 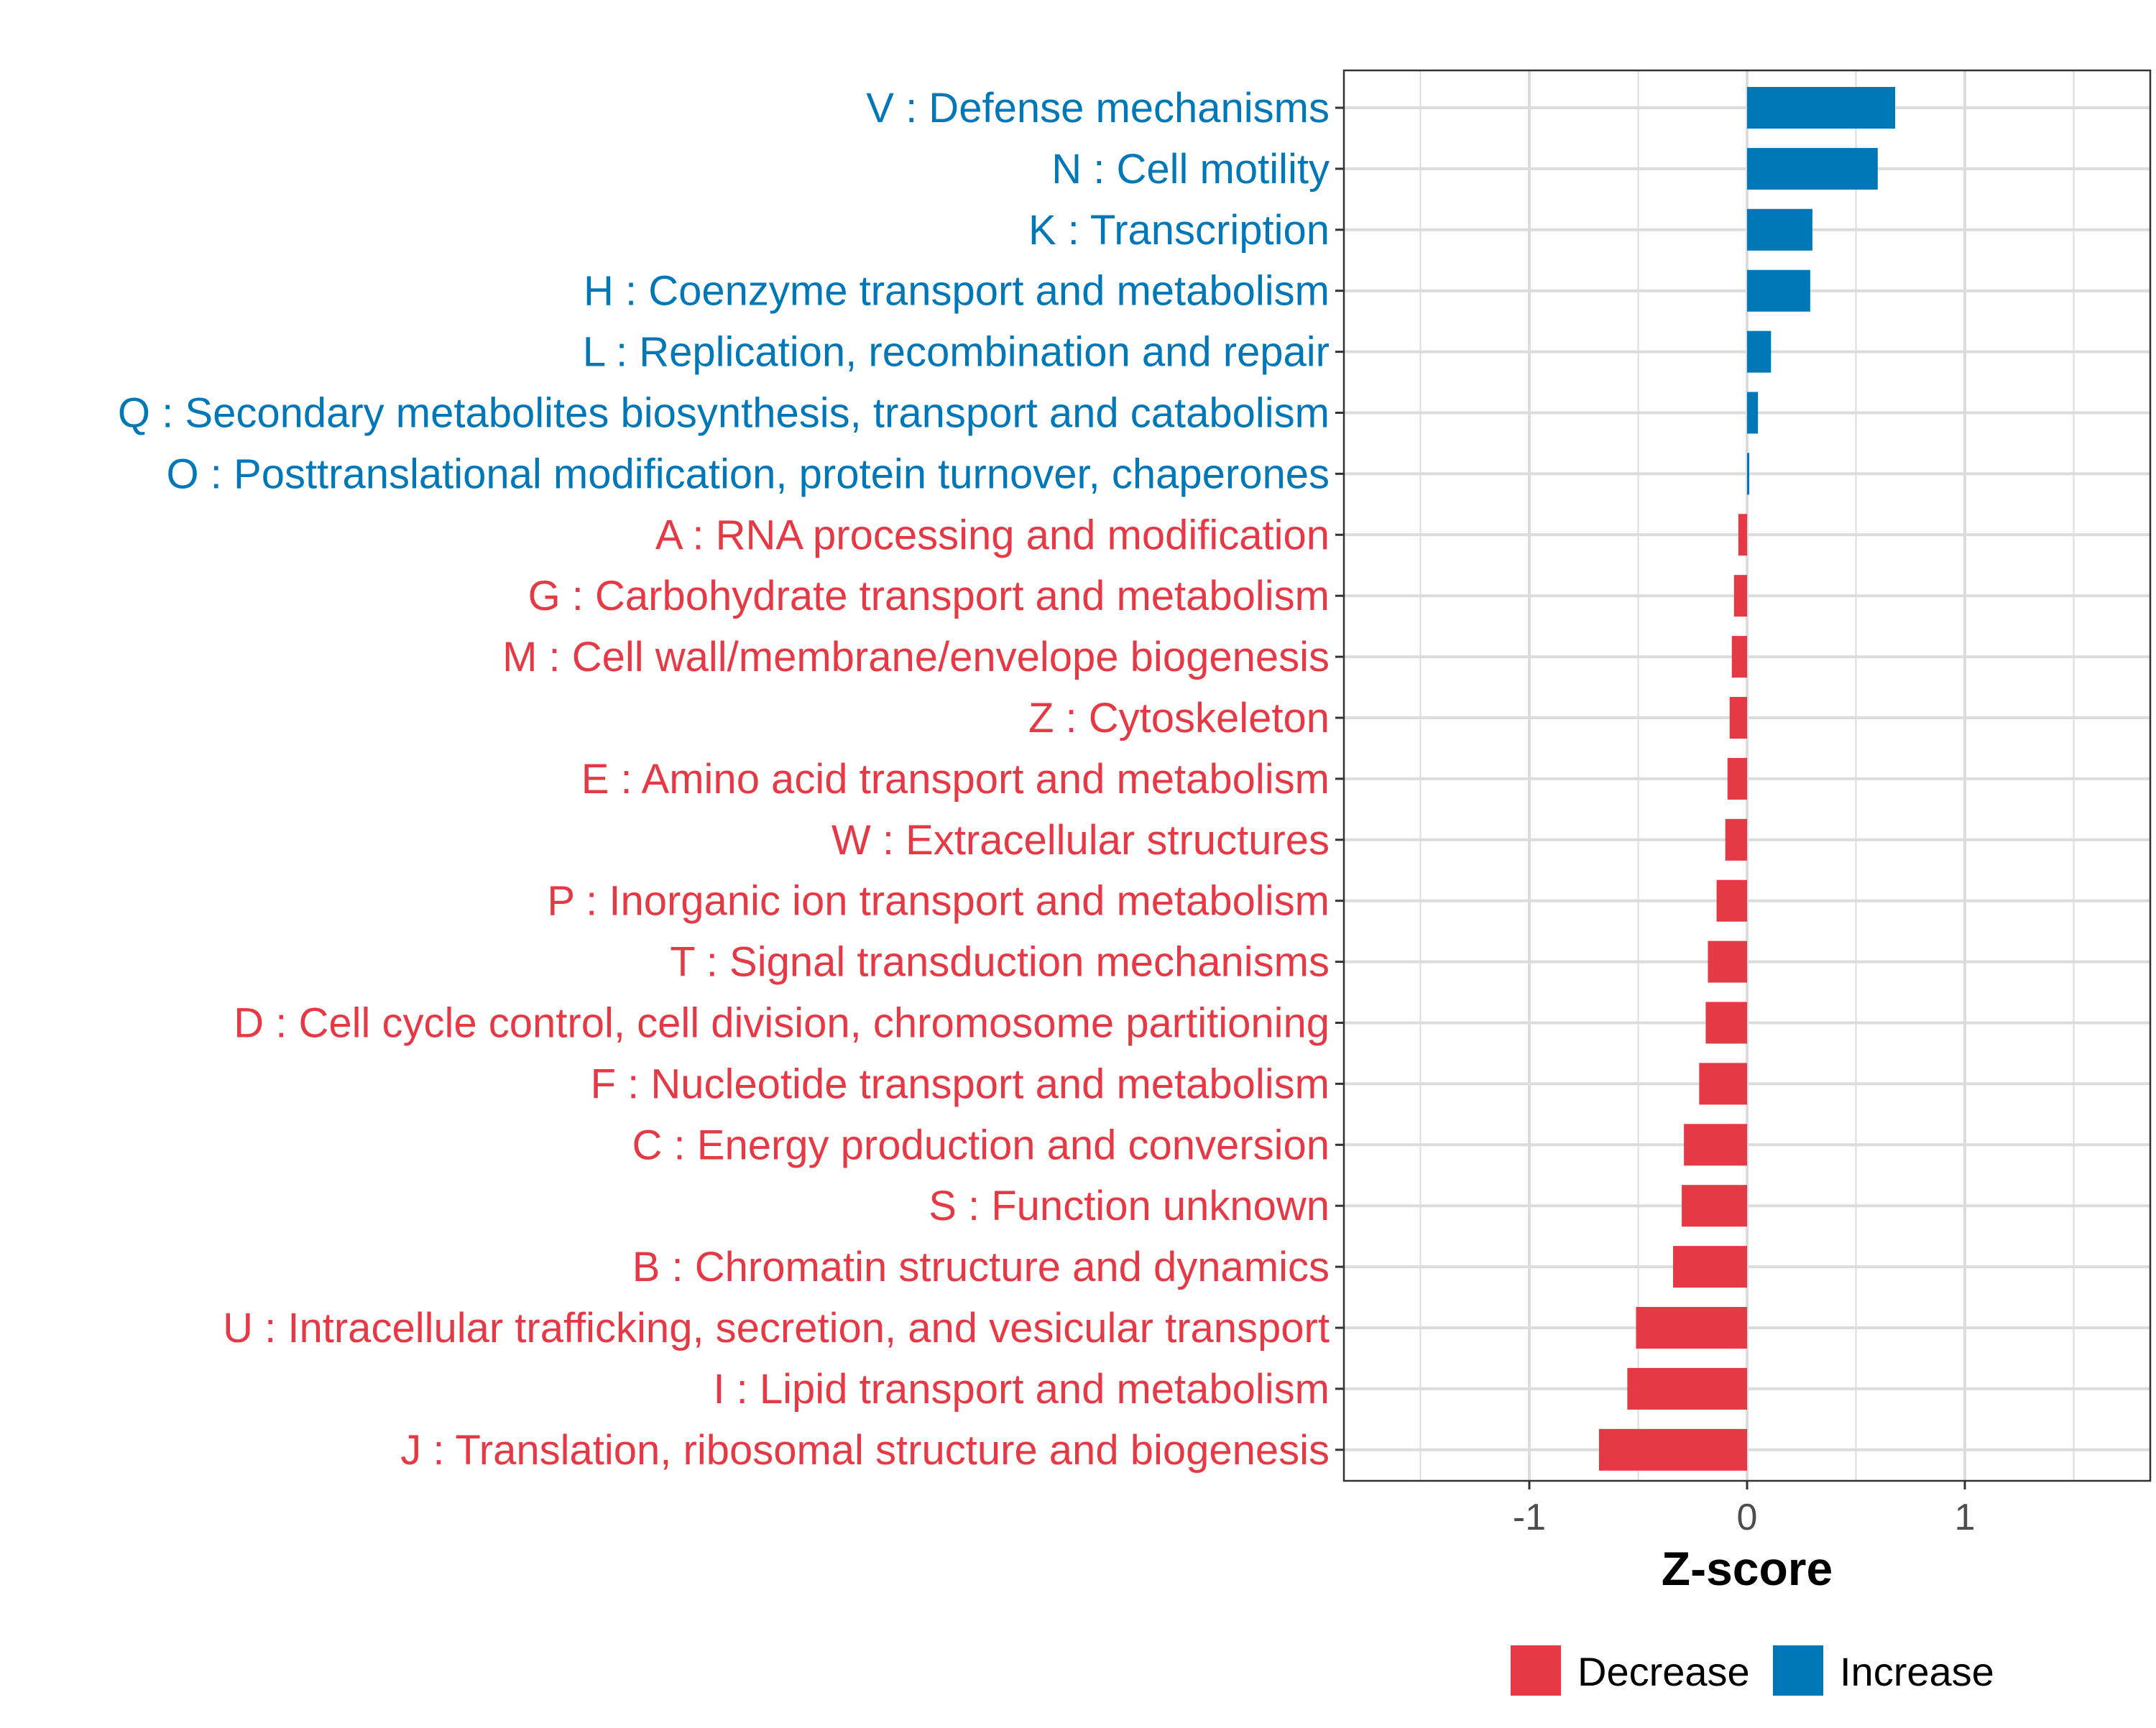 I want to click on category-label: T : Signal transduction mechanisms, so click(x=1000, y=962).